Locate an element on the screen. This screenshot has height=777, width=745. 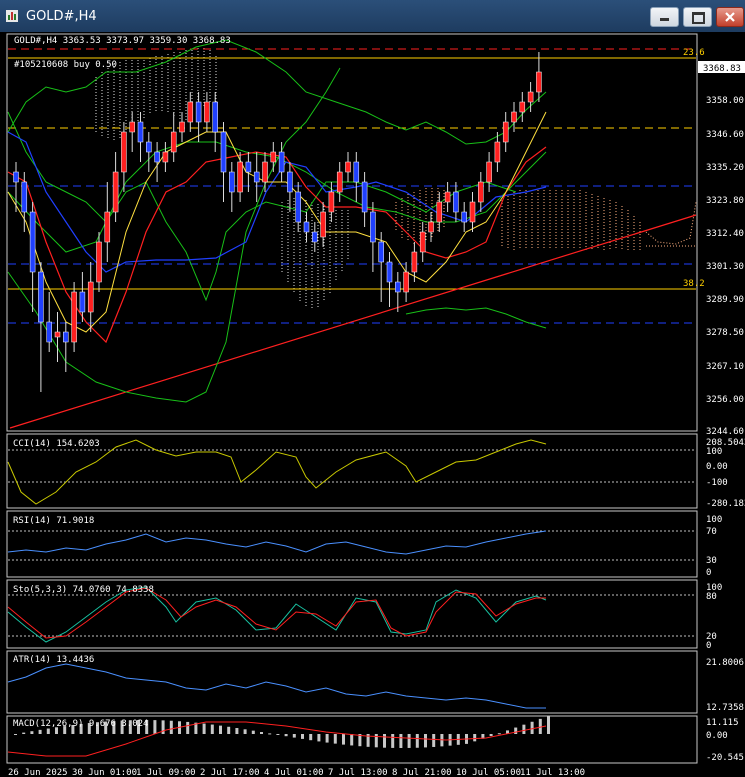
atr-pane is located at coordinates (352, 682).